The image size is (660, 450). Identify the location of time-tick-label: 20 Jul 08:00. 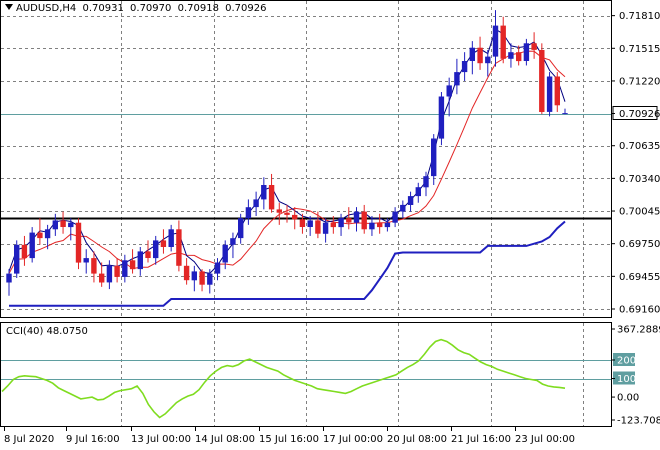
(417, 439).